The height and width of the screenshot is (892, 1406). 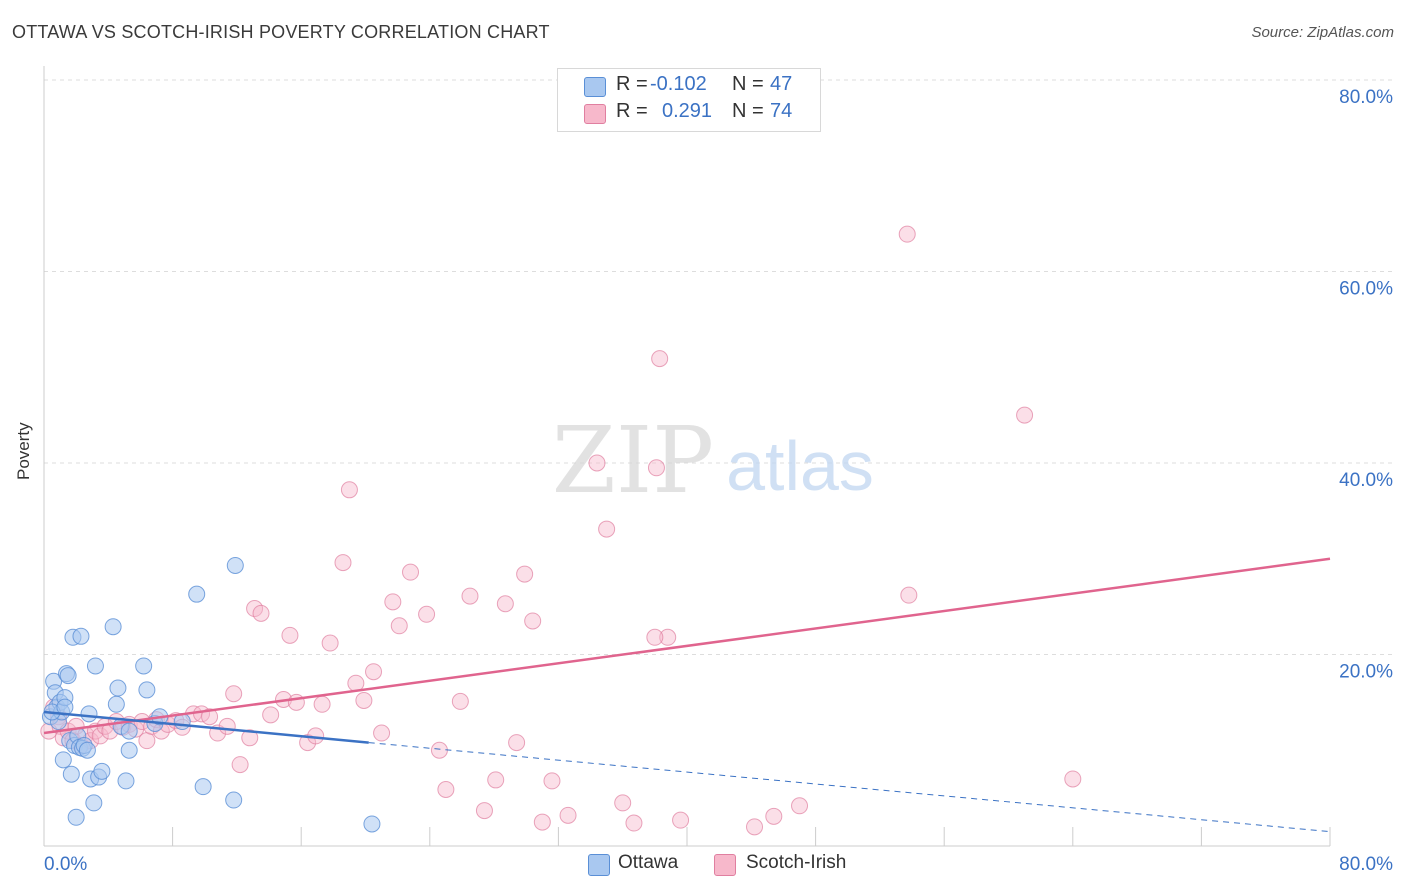 I want to click on series-swatch-scotch-irish, so click(x=725, y=865).